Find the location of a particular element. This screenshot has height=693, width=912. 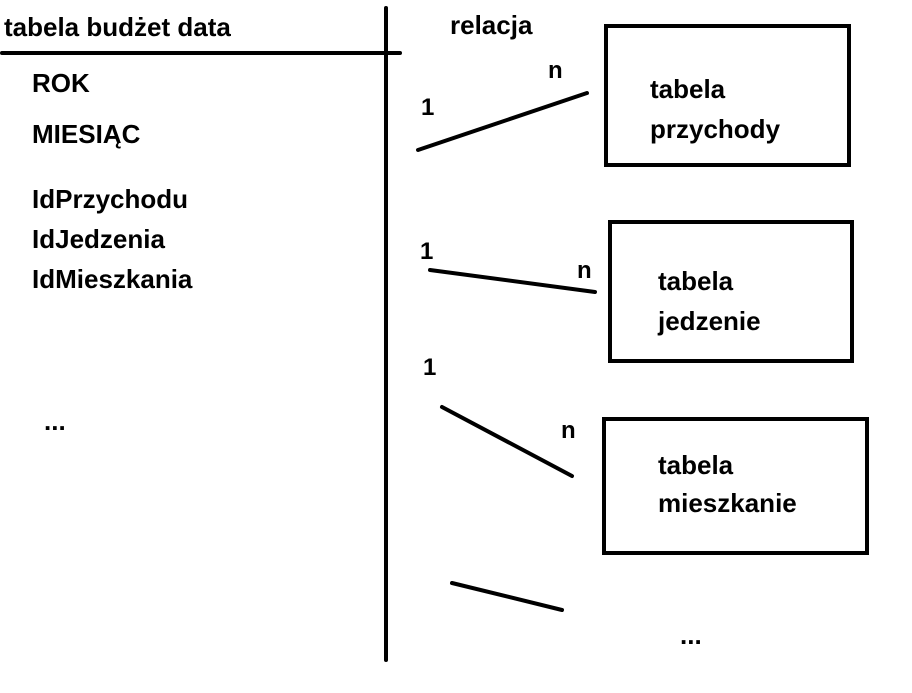

relation-line-mieszkanie is located at coordinates (507, 441).